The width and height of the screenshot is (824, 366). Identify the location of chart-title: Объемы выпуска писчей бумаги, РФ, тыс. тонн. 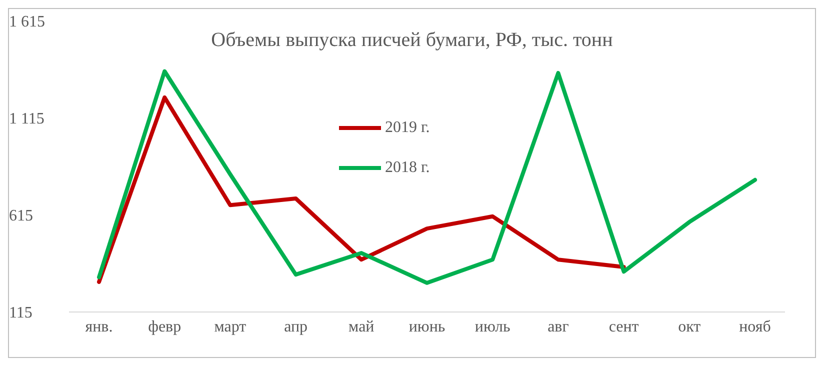
(412, 40).